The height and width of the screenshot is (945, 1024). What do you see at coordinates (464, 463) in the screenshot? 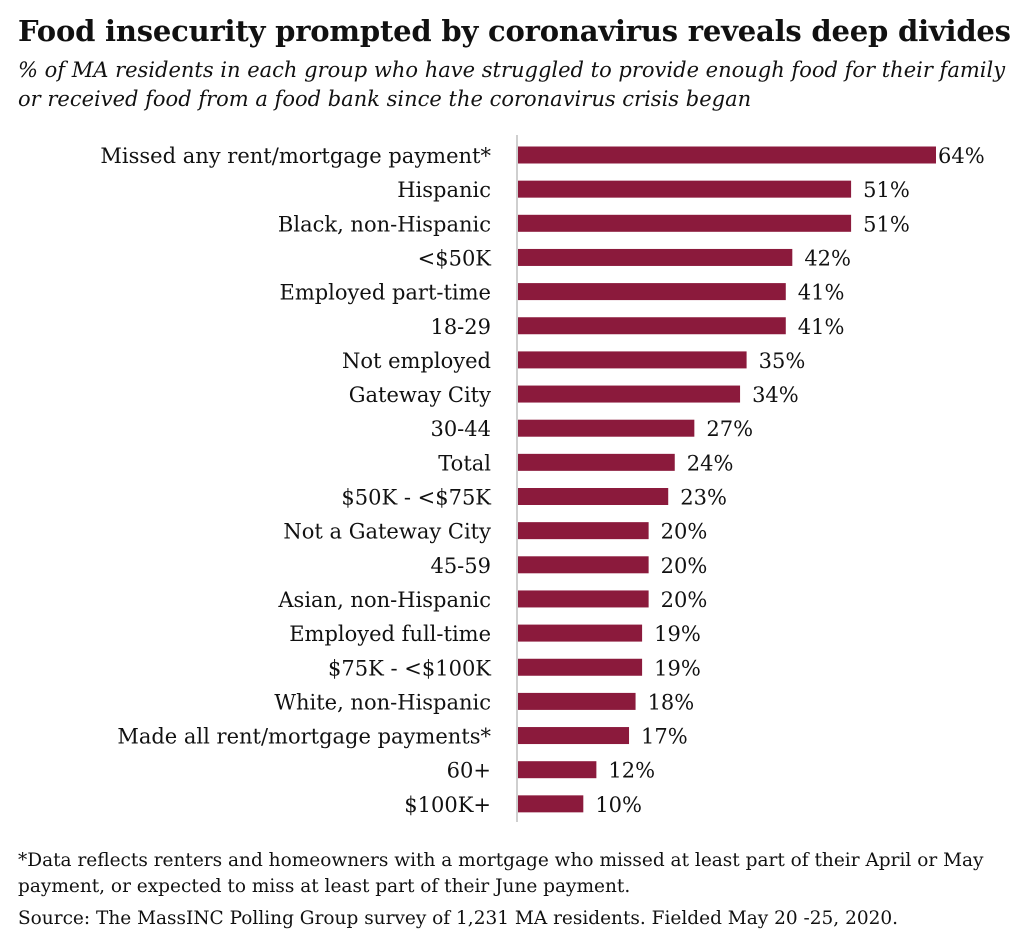
I see `category-label: Total` at bounding box center [464, 463].